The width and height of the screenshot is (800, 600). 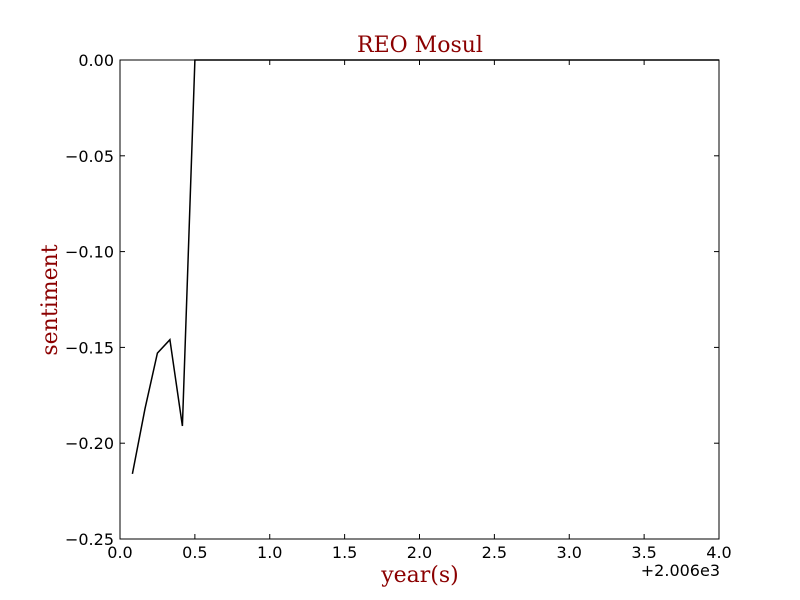 What do you see at coordinates (119, 552) in the screenshot?
I see `x-tick-label: 0.0` at bounding box center [119, 552].